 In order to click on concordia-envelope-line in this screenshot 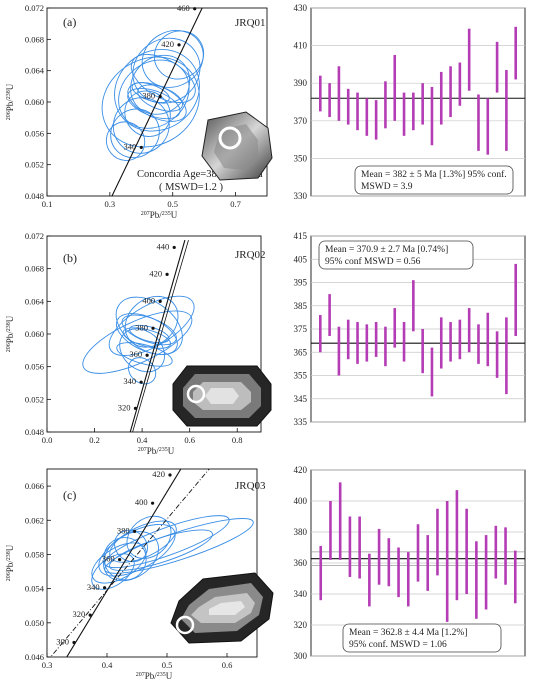, I will do `click(160, 335)`.